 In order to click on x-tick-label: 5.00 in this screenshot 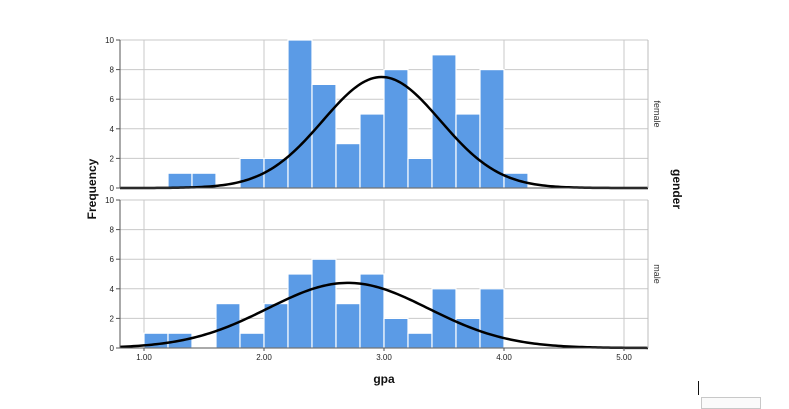, I will do `click(624, 357)`.